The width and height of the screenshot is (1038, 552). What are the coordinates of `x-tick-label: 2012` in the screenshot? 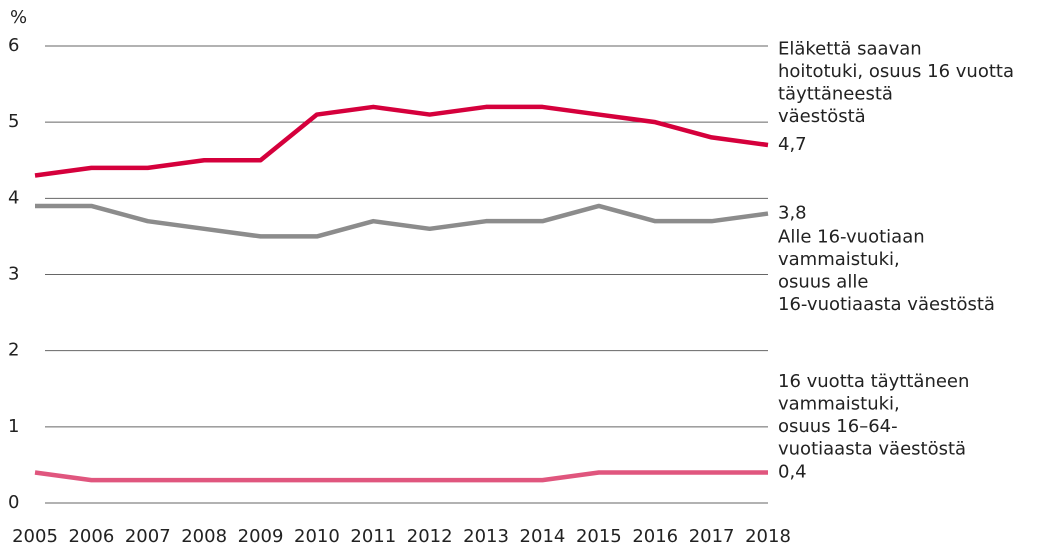 It's located at (430, 536).